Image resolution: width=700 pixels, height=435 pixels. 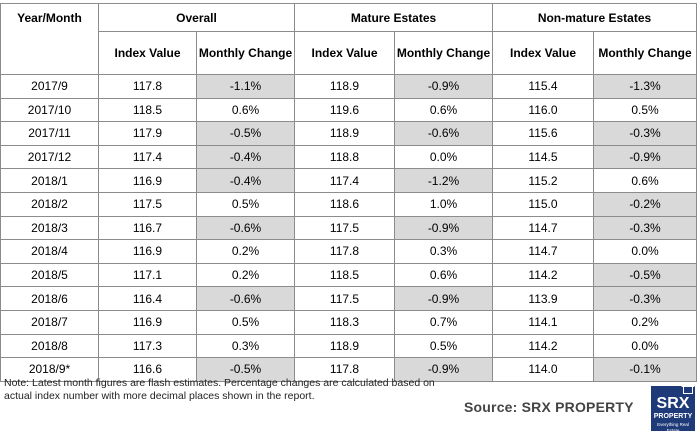 I want to click on cell-mature-change: -0.6%, so click(x=443, y=133).